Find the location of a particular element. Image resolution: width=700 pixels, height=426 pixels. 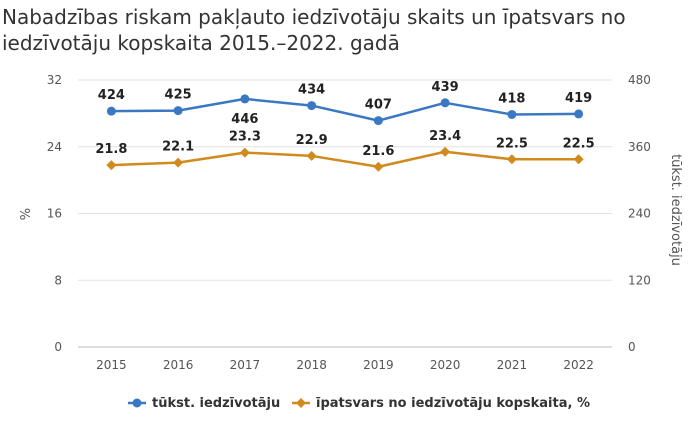

y-tick-label: 24 is located at coordinates (54, 147).